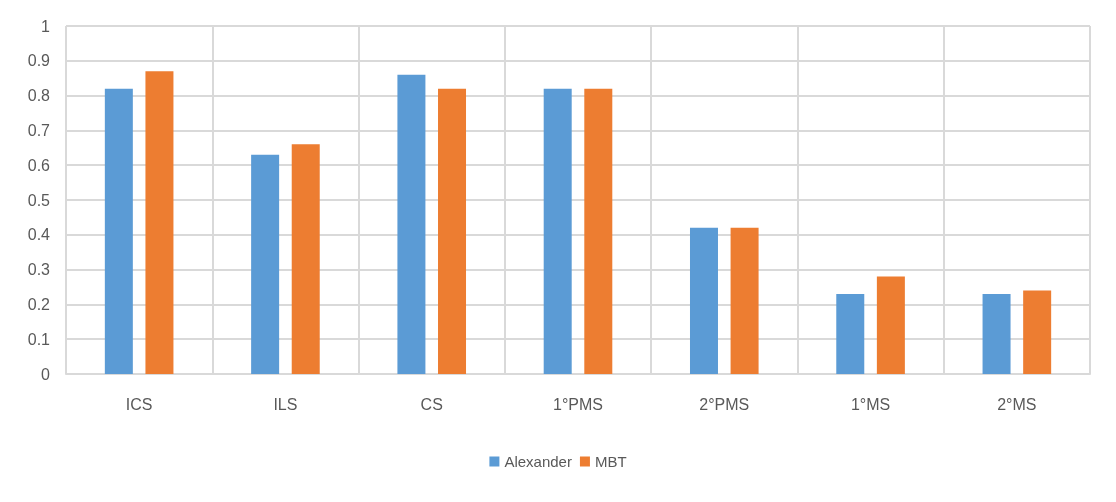 This screenshot has width=1116, height=502. Describe the element at coordinates (46, 26) in the screenshot. I see `y-tick-label: 1` at that location.